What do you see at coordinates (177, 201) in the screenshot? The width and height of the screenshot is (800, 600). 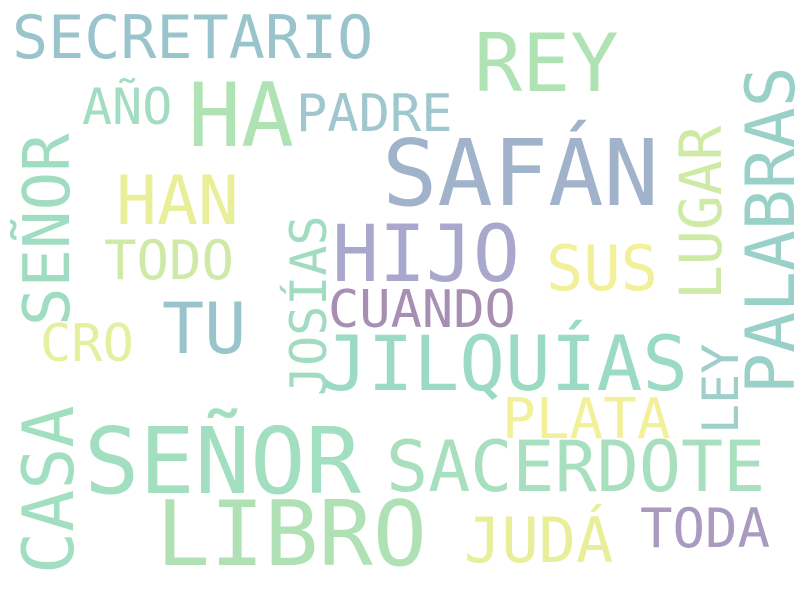 I see `word-han: HAN` at bounding box center [177, 201].